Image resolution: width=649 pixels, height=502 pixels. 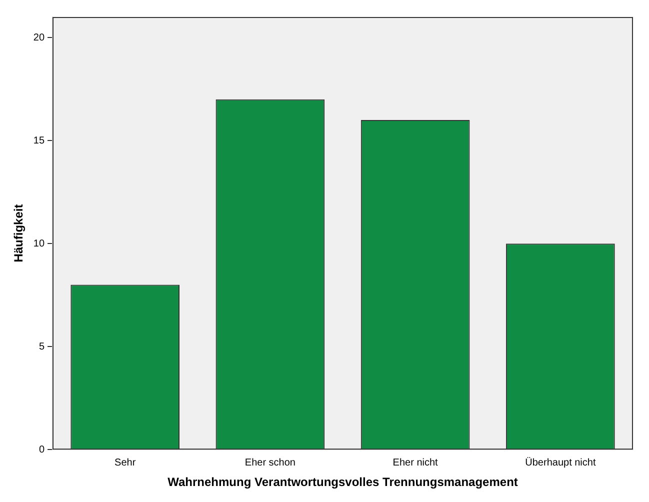 What do you see at coordinates (270, 462) in the screenshot?
I see `x-tick-label: Eher schon` at bounding box center [270, 462].